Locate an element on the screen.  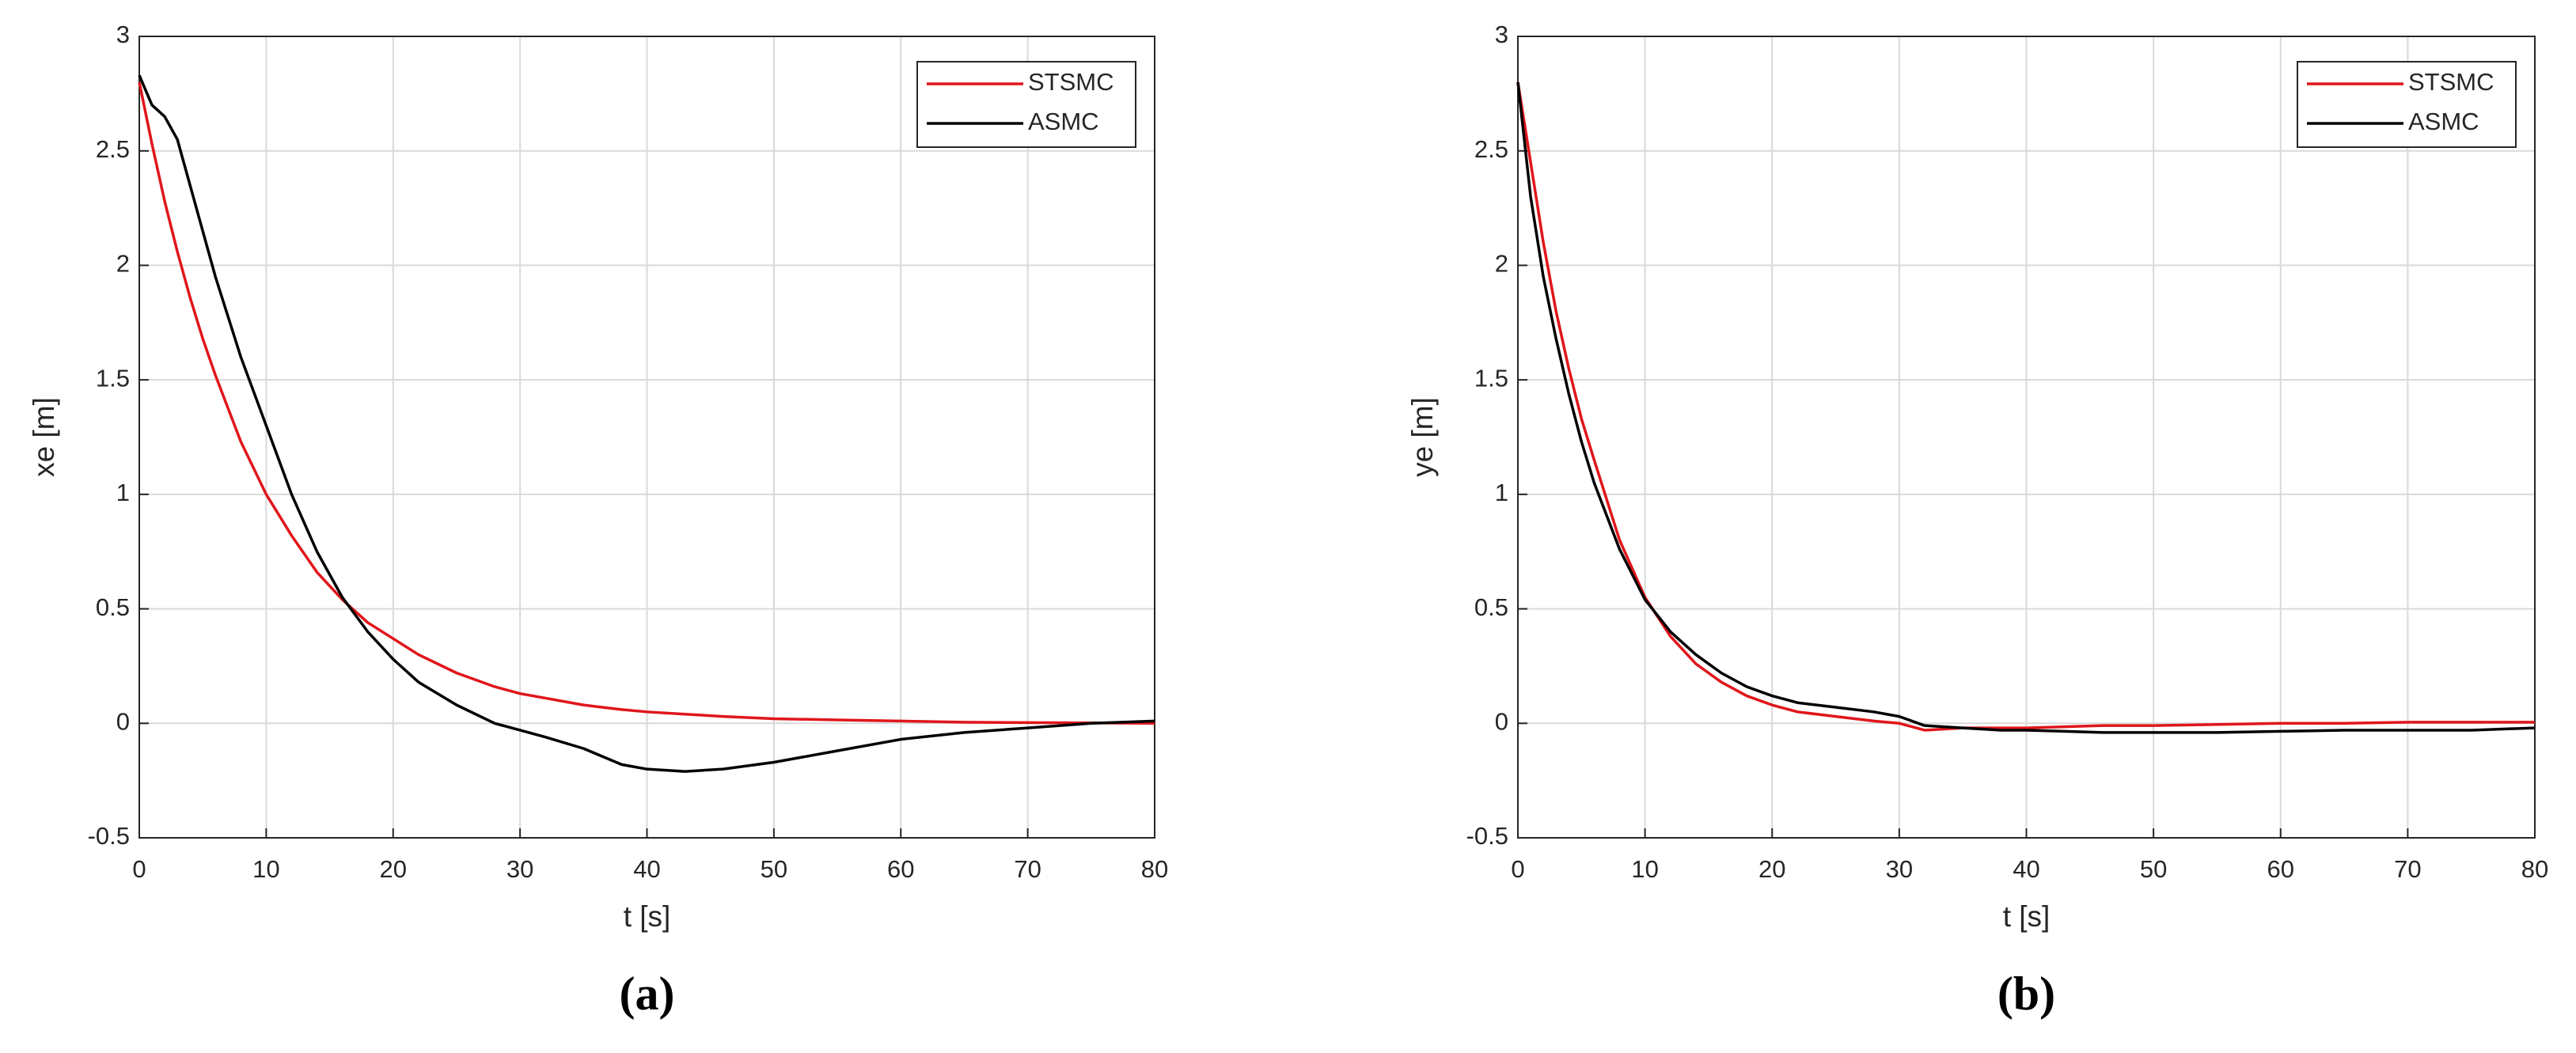
caption: (b) is located at coordinates (2026, 994).